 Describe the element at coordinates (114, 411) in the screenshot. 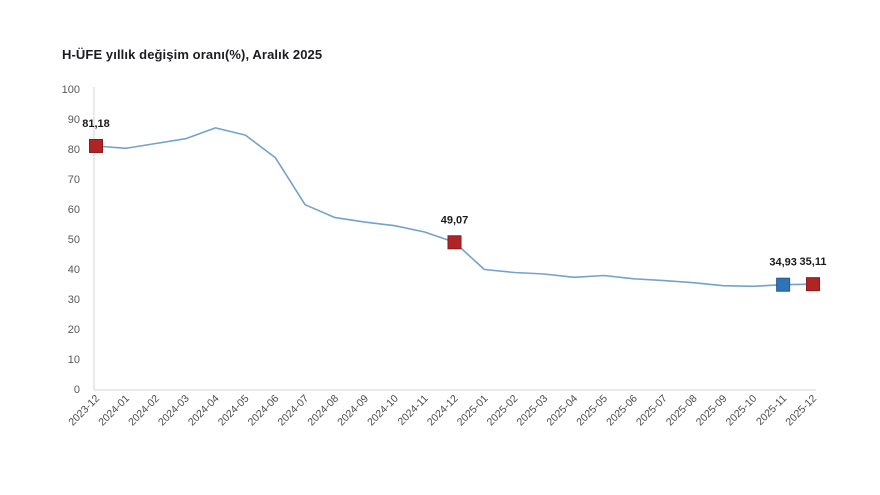

I see `x-axis-label: 2024-01` at that location.